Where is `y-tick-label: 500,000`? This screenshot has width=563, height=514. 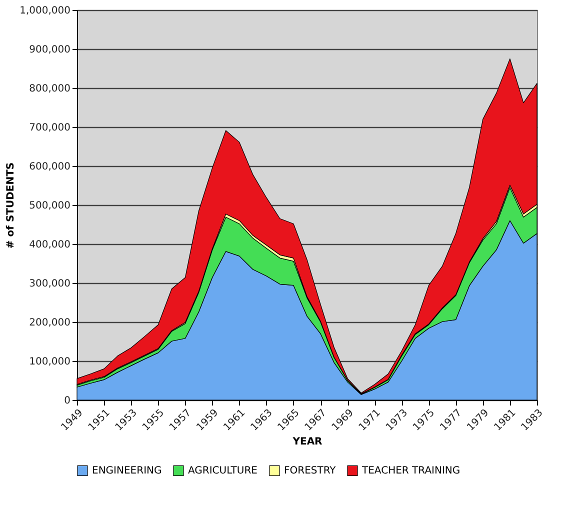 y-tick-label: 500,000 is located at coordinates (49, 206).